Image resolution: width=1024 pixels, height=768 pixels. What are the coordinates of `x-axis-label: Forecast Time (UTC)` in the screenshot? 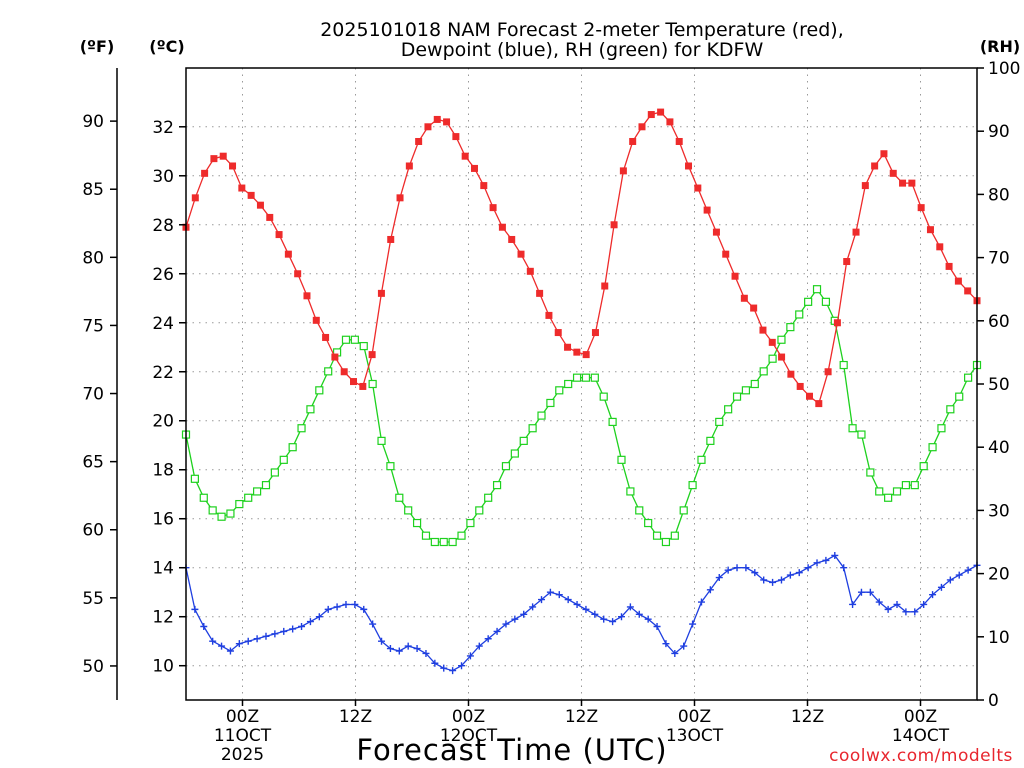 It's located at (511, 750).